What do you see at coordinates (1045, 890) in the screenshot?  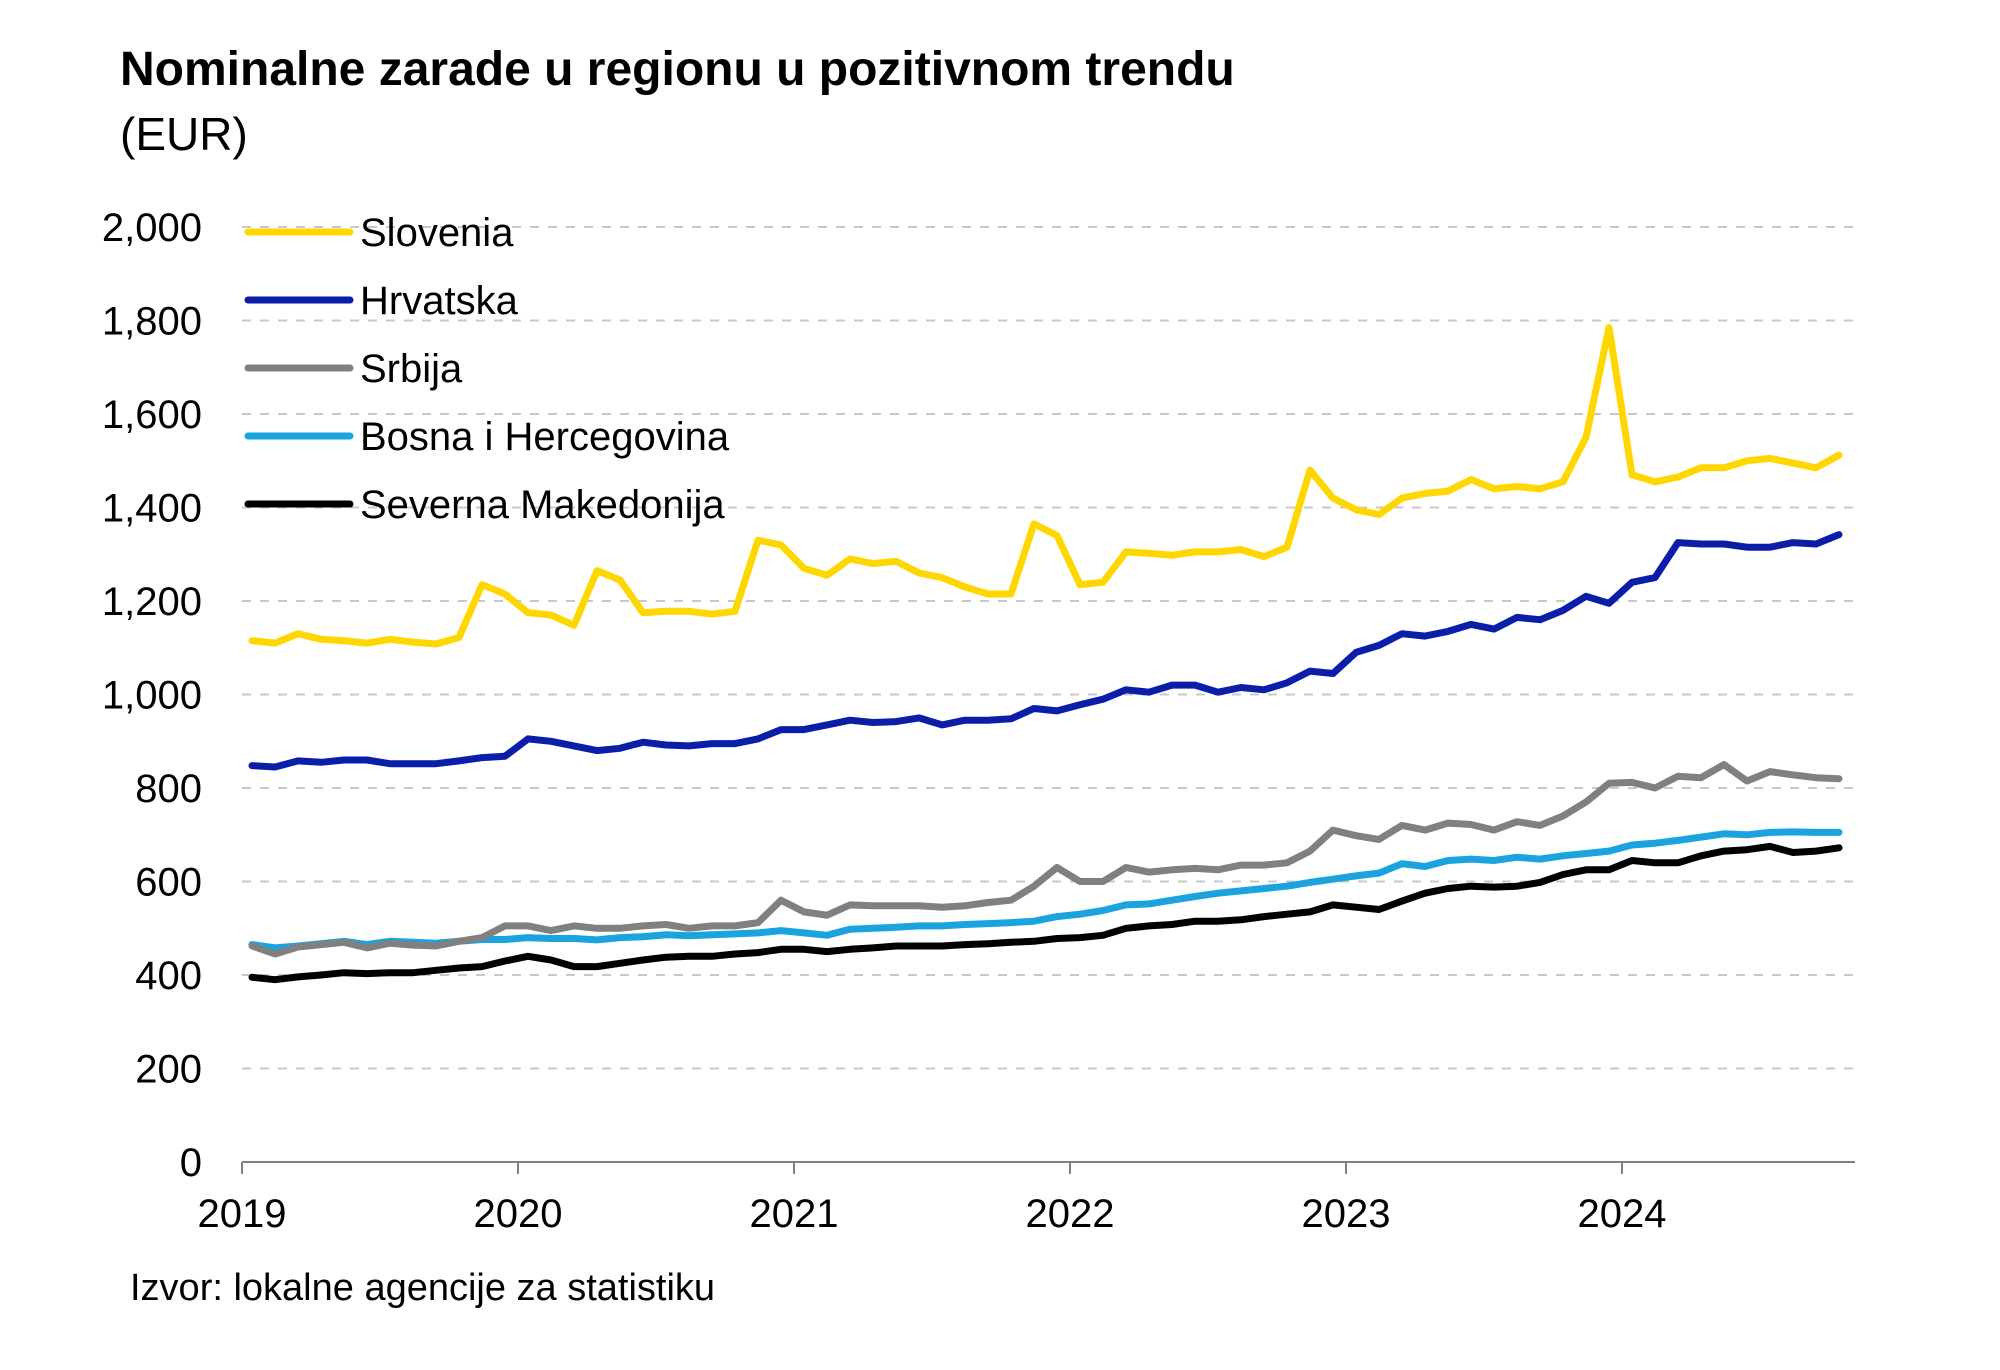 I see `series-line-bosna-i-hercegovina` at bounding box center [1045, 890].